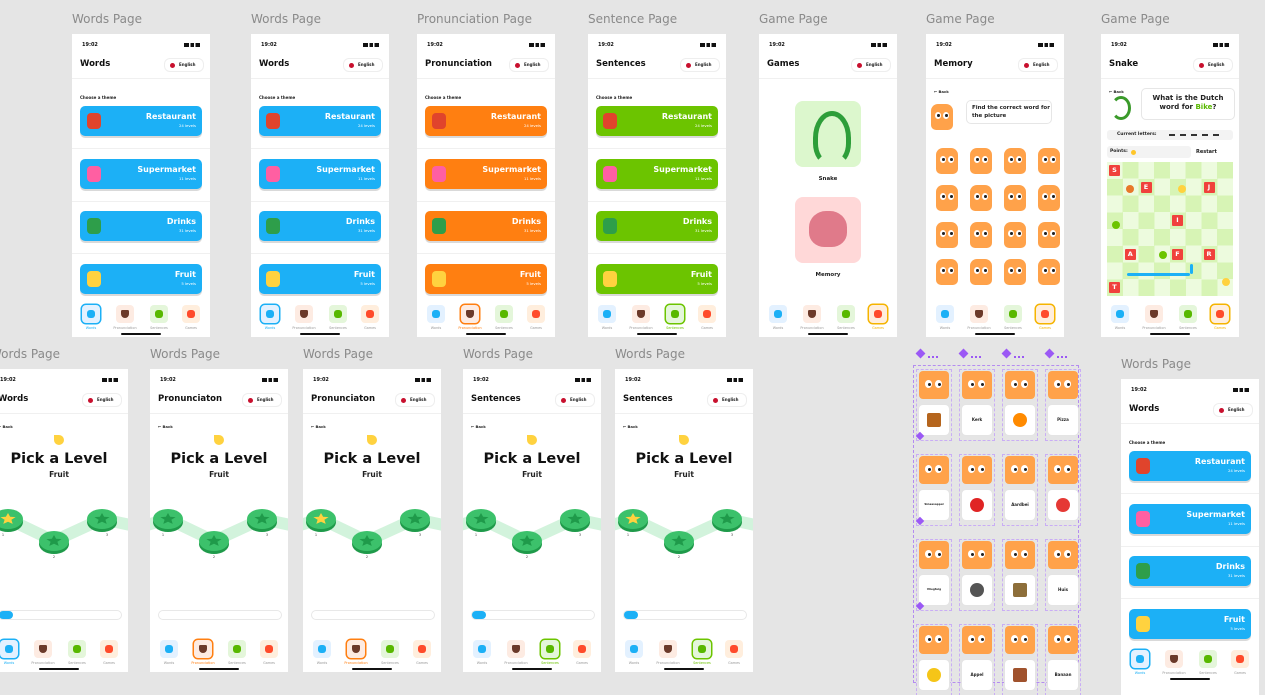 The width and height of the screenshot is (1265, 695). What do you see at coordinates (481, 380) in the screenshot?
I see `status-time: 19:02` at bounding box center [481, 380].